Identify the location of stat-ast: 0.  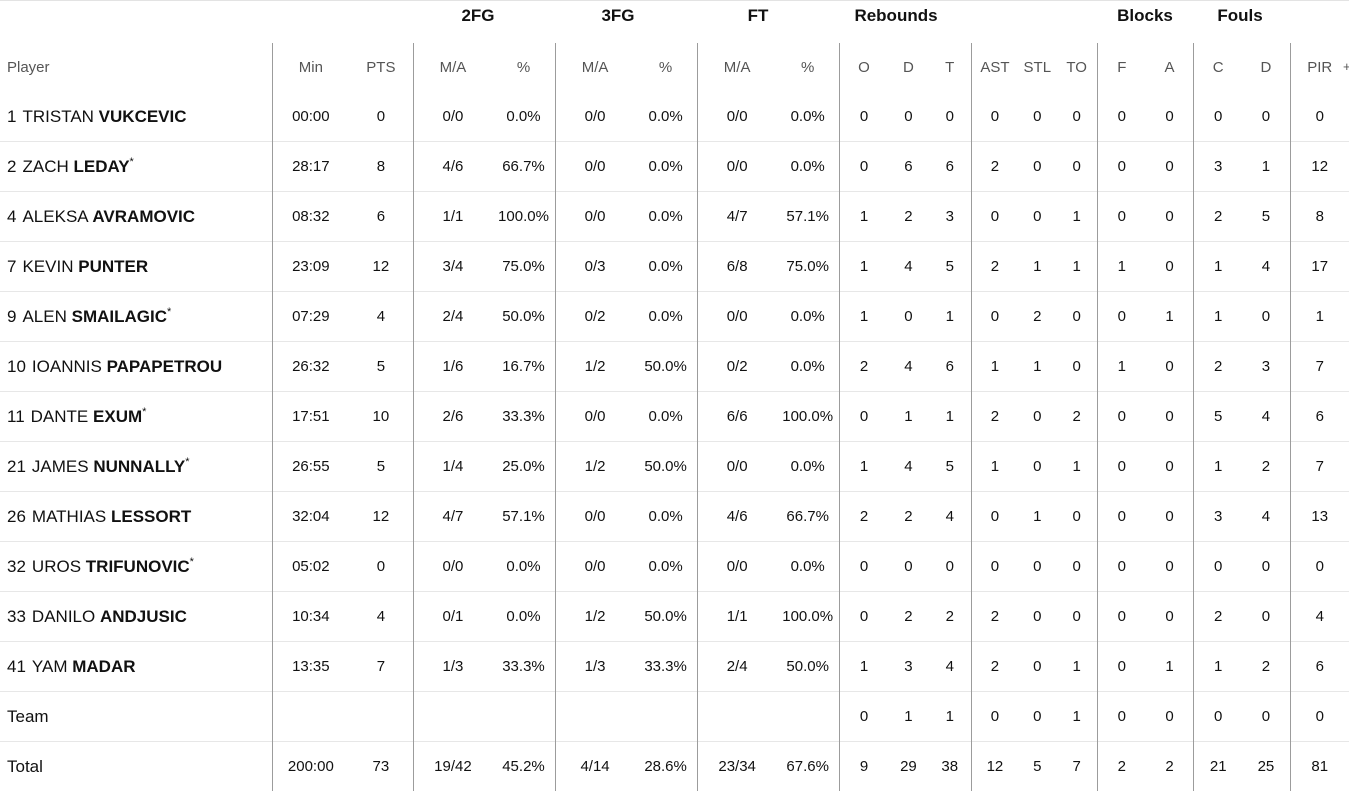
(994, 717).